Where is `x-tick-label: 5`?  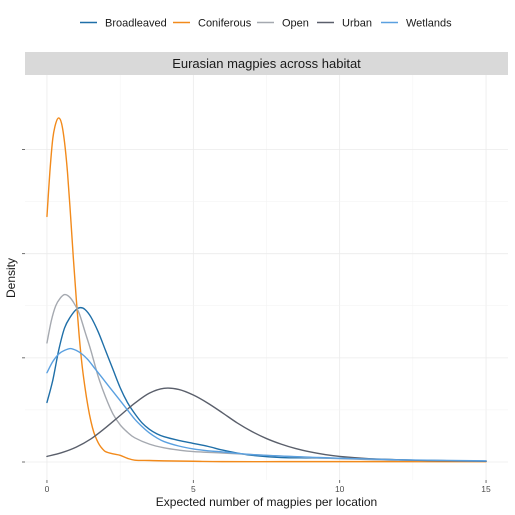
x-tick-label: 5 is located at coordinates (193, 489).